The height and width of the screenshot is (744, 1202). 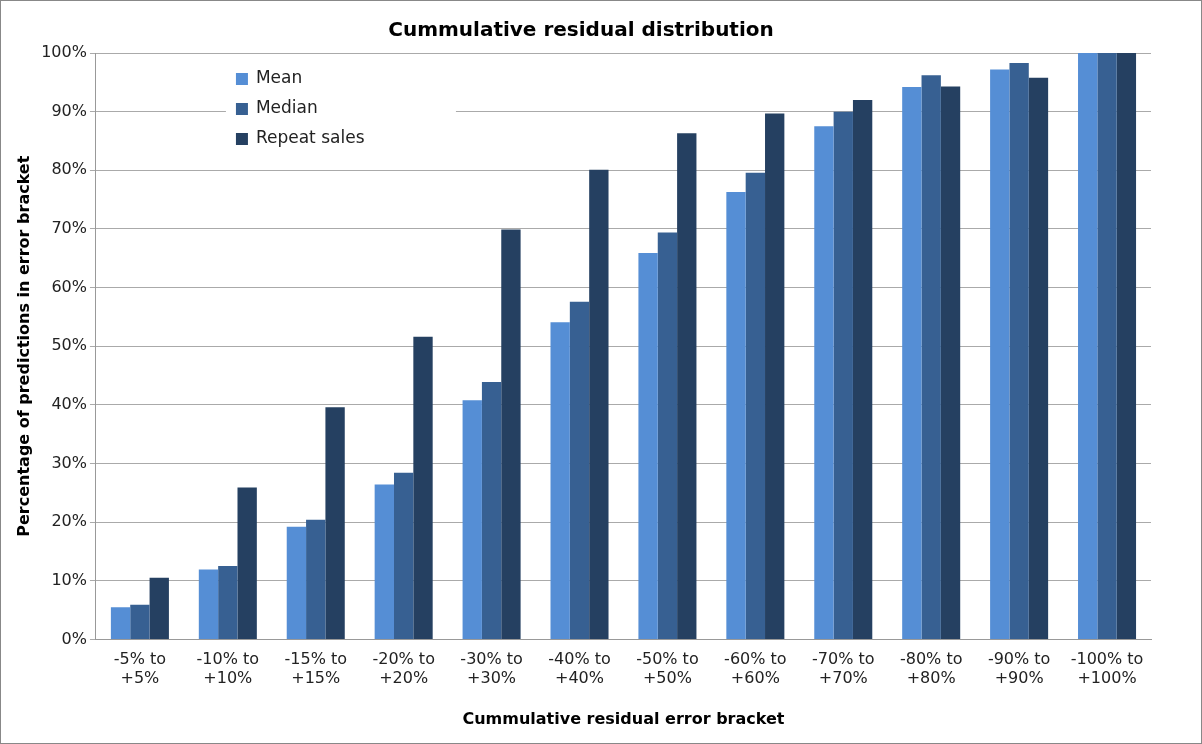 What do you see at coordinates (755, 668) in the screenshot?
I see `x-tick-label: -60% to +60%` at bounding box center [755, 668].